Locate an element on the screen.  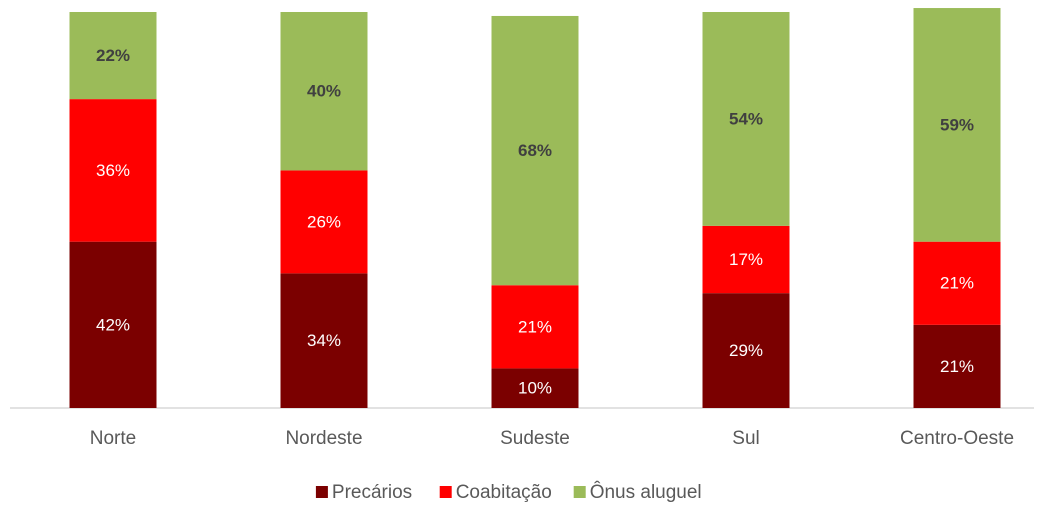
data-label: 17% is located at coordinates (746, 259).